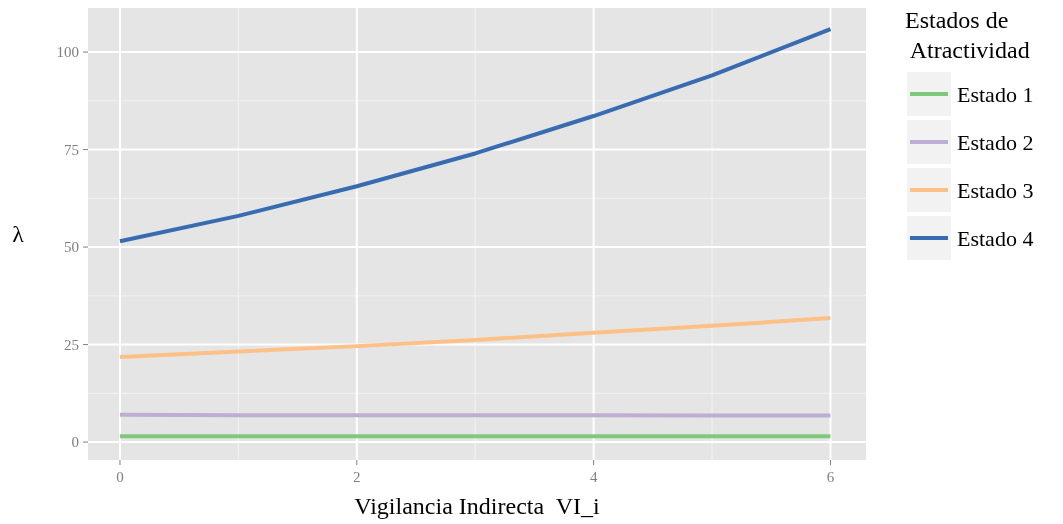 This screenshot has width=1063, height=524. Describe the element at coordinates (357, 477) in the screenshot. I see `x-tick-label: 2` at that location.